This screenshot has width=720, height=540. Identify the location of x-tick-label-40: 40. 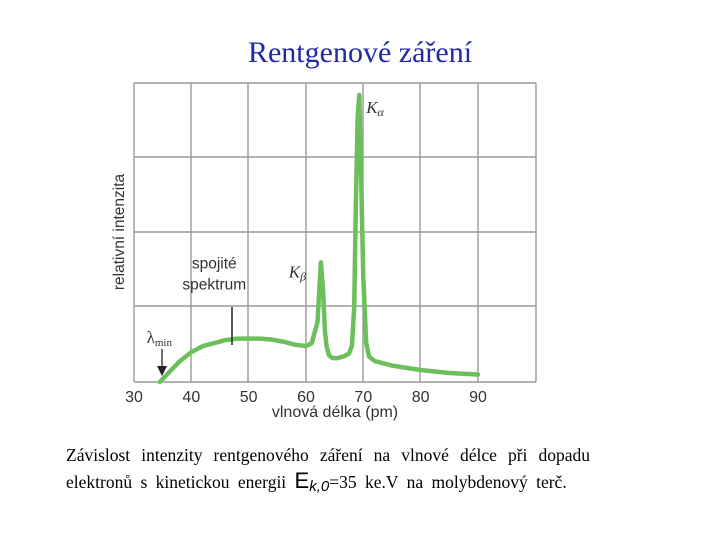
(191, 397).